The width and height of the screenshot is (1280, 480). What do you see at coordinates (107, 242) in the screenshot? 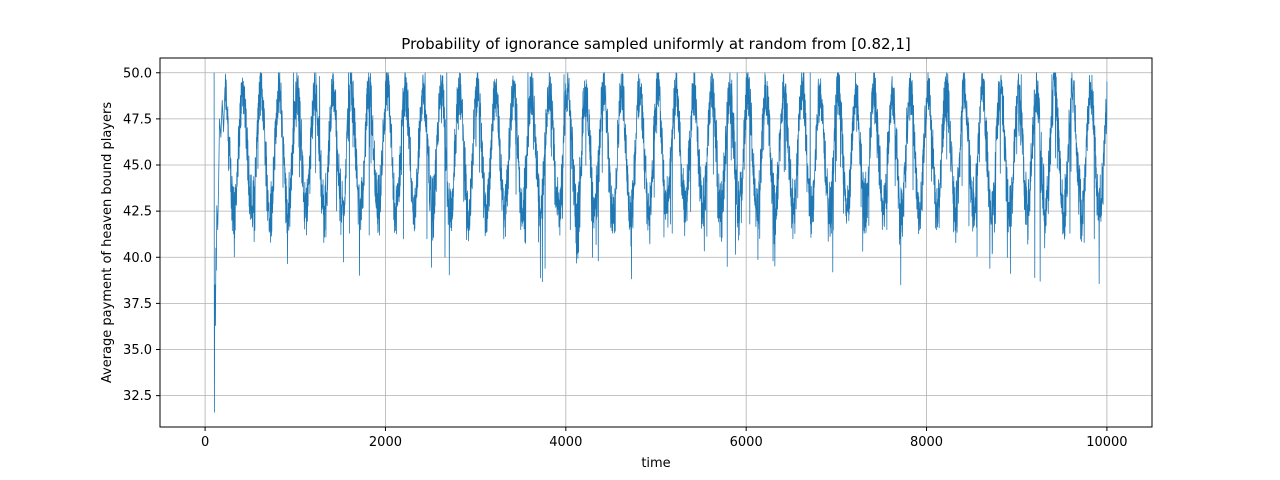
I see `y-axis-title: Average payment of heaven bound players` at bounding box center [107, 242].